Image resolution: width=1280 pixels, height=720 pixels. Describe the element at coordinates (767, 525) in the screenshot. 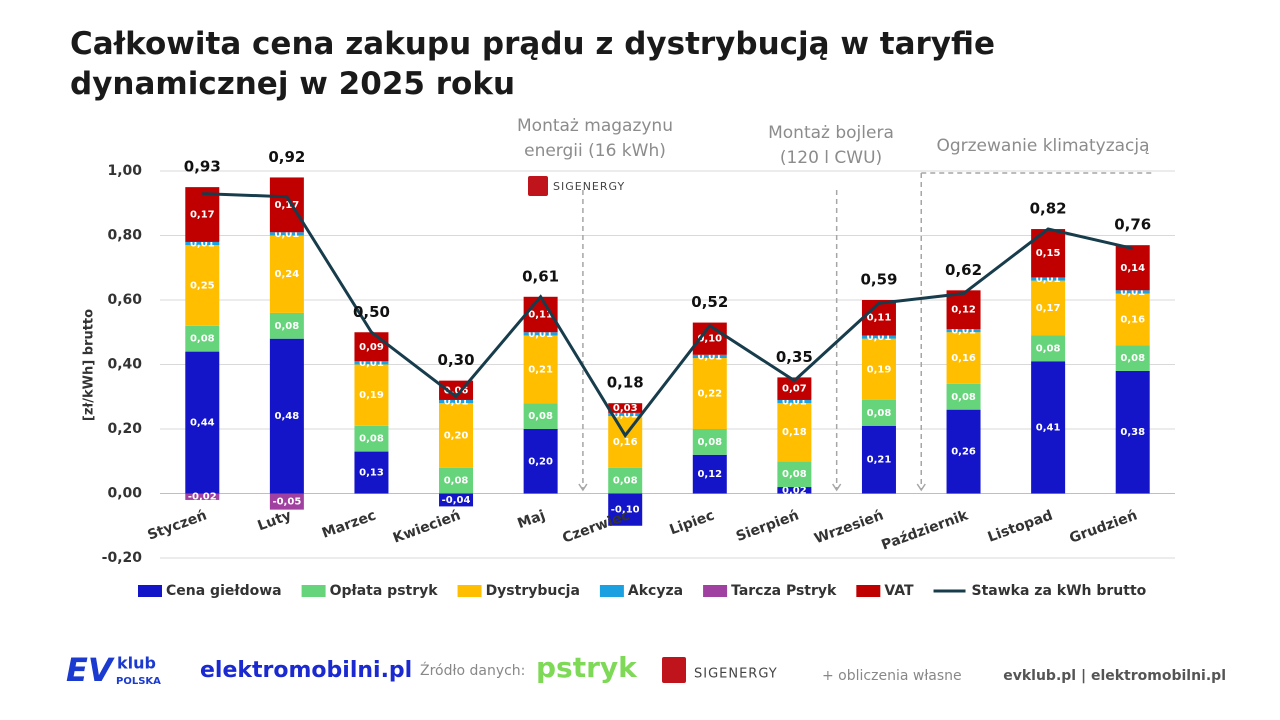

I see `x-tick-label: Sierpień` at that location.